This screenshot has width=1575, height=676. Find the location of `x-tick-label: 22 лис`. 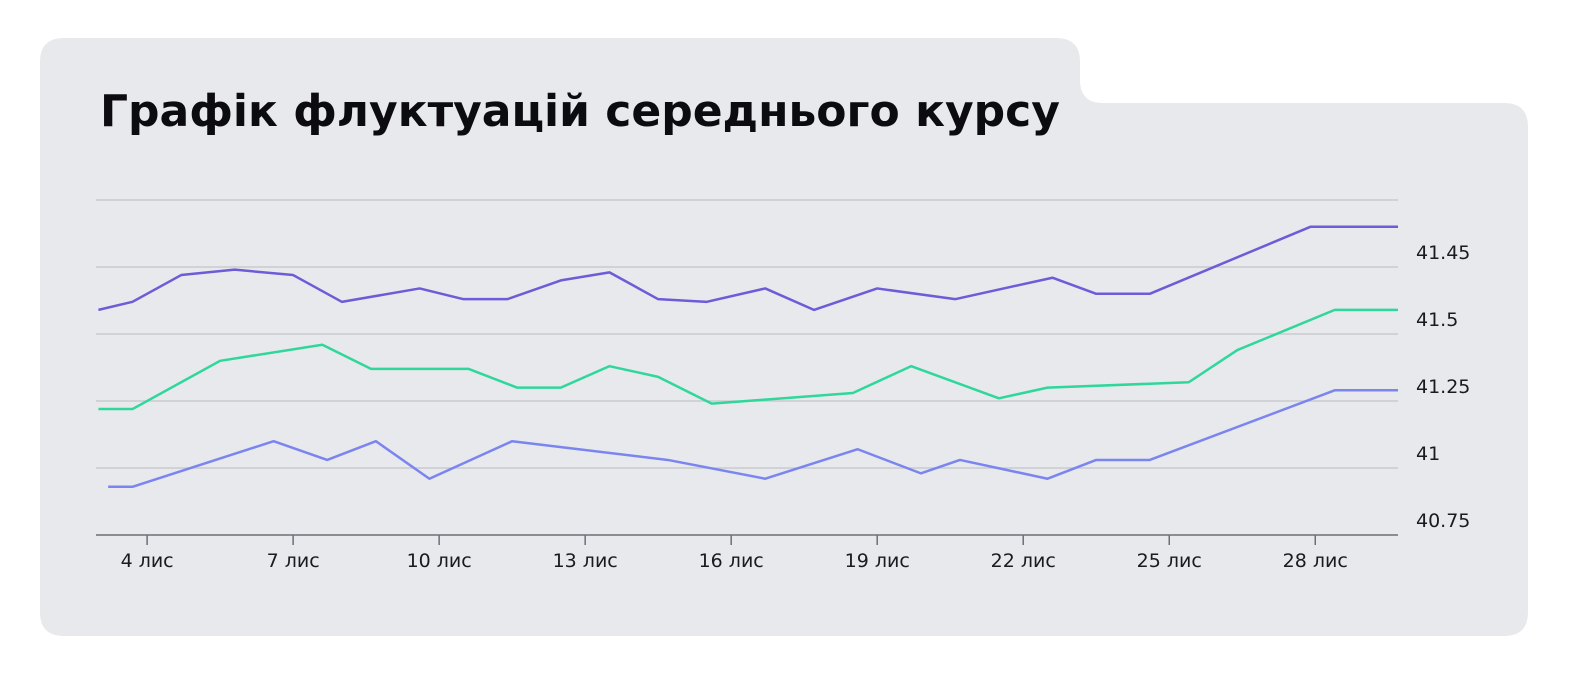

x-tick-label: 22 лис is located at coordinates (1023, 561).